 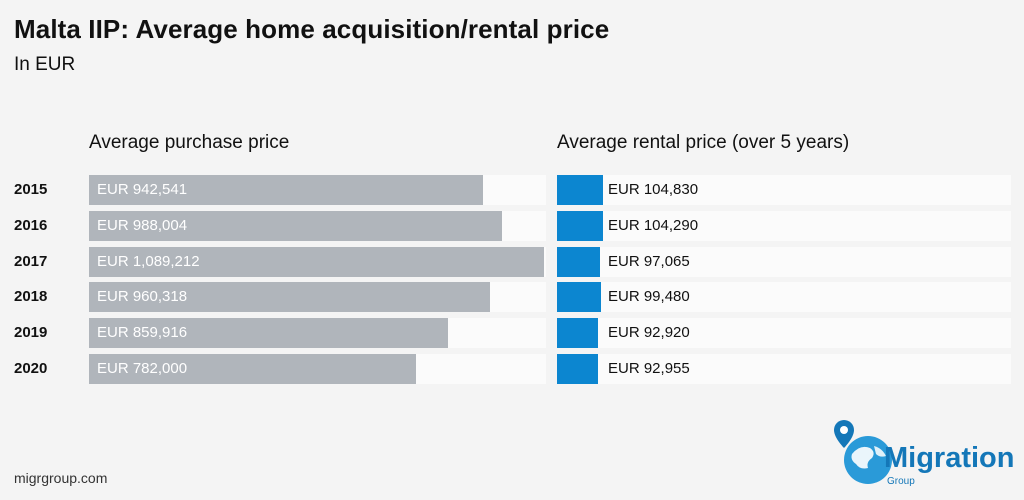 I want to click on page-subtitle: In EUR, so click(x=45, y=64).